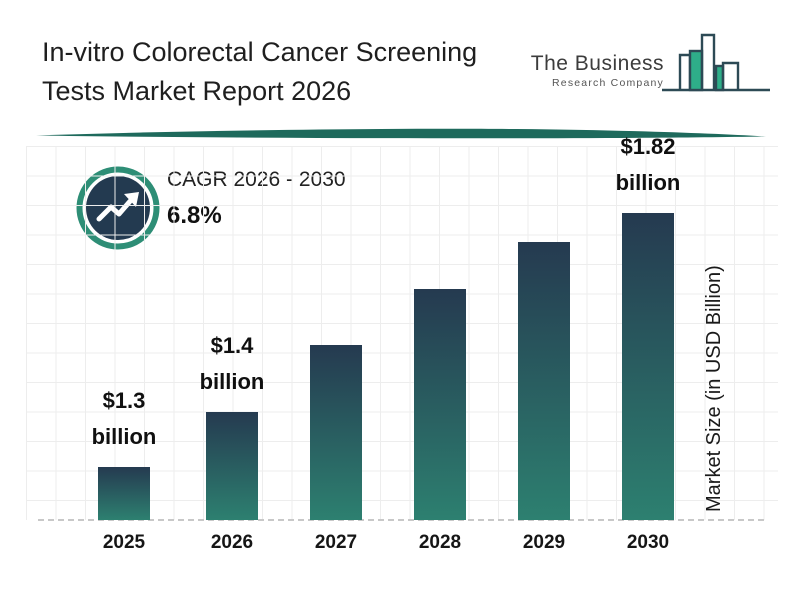  I want to click on bar-2025, so click(124, 493).